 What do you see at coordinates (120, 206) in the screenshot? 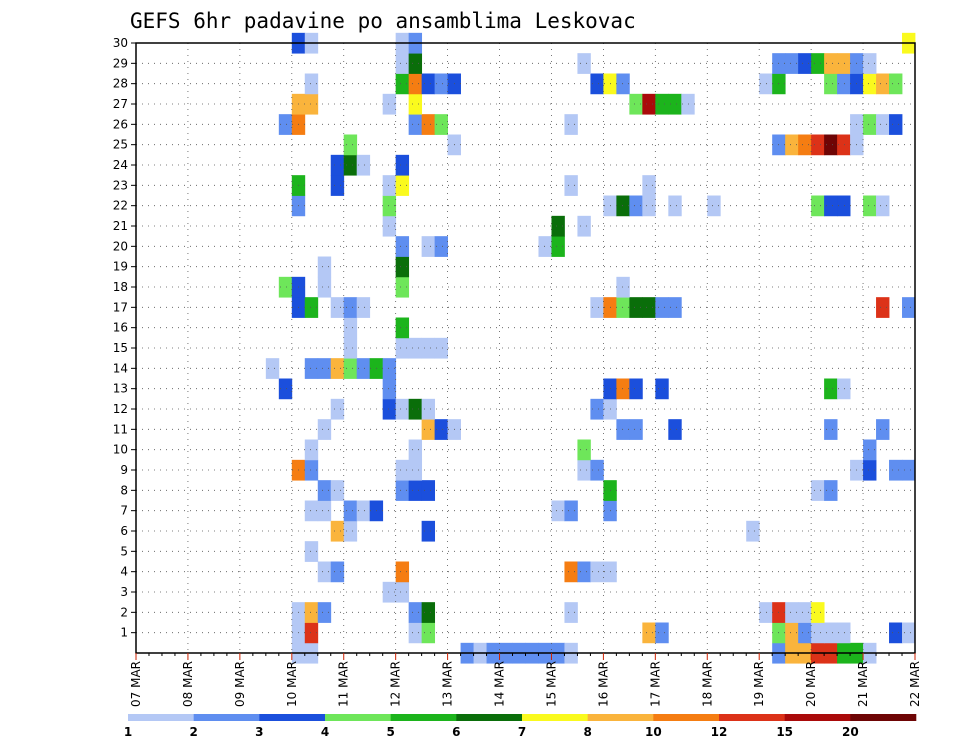
I see `y-tick-label: 22` at bounding box center [120, 206].